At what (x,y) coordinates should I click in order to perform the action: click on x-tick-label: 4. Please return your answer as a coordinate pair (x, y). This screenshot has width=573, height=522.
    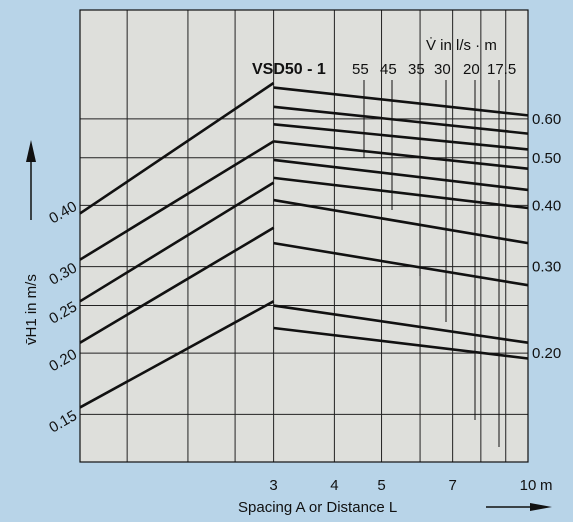
    Looking at the image, I should click on (334, 485).